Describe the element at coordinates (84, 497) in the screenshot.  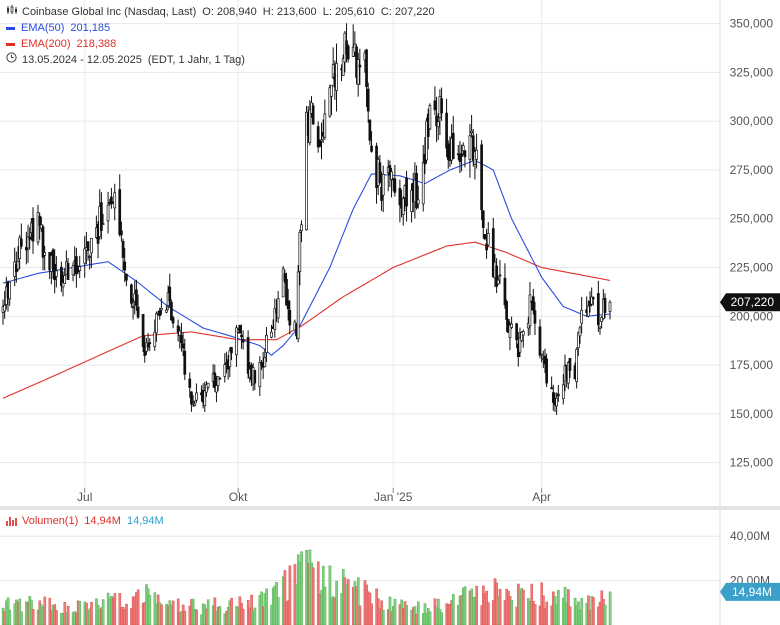
I see `time-tick-label: Jul` at that location.